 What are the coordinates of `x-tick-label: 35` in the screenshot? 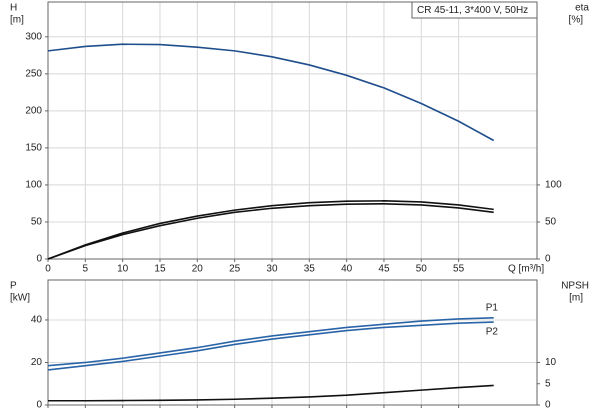 It's located at (310, 269).